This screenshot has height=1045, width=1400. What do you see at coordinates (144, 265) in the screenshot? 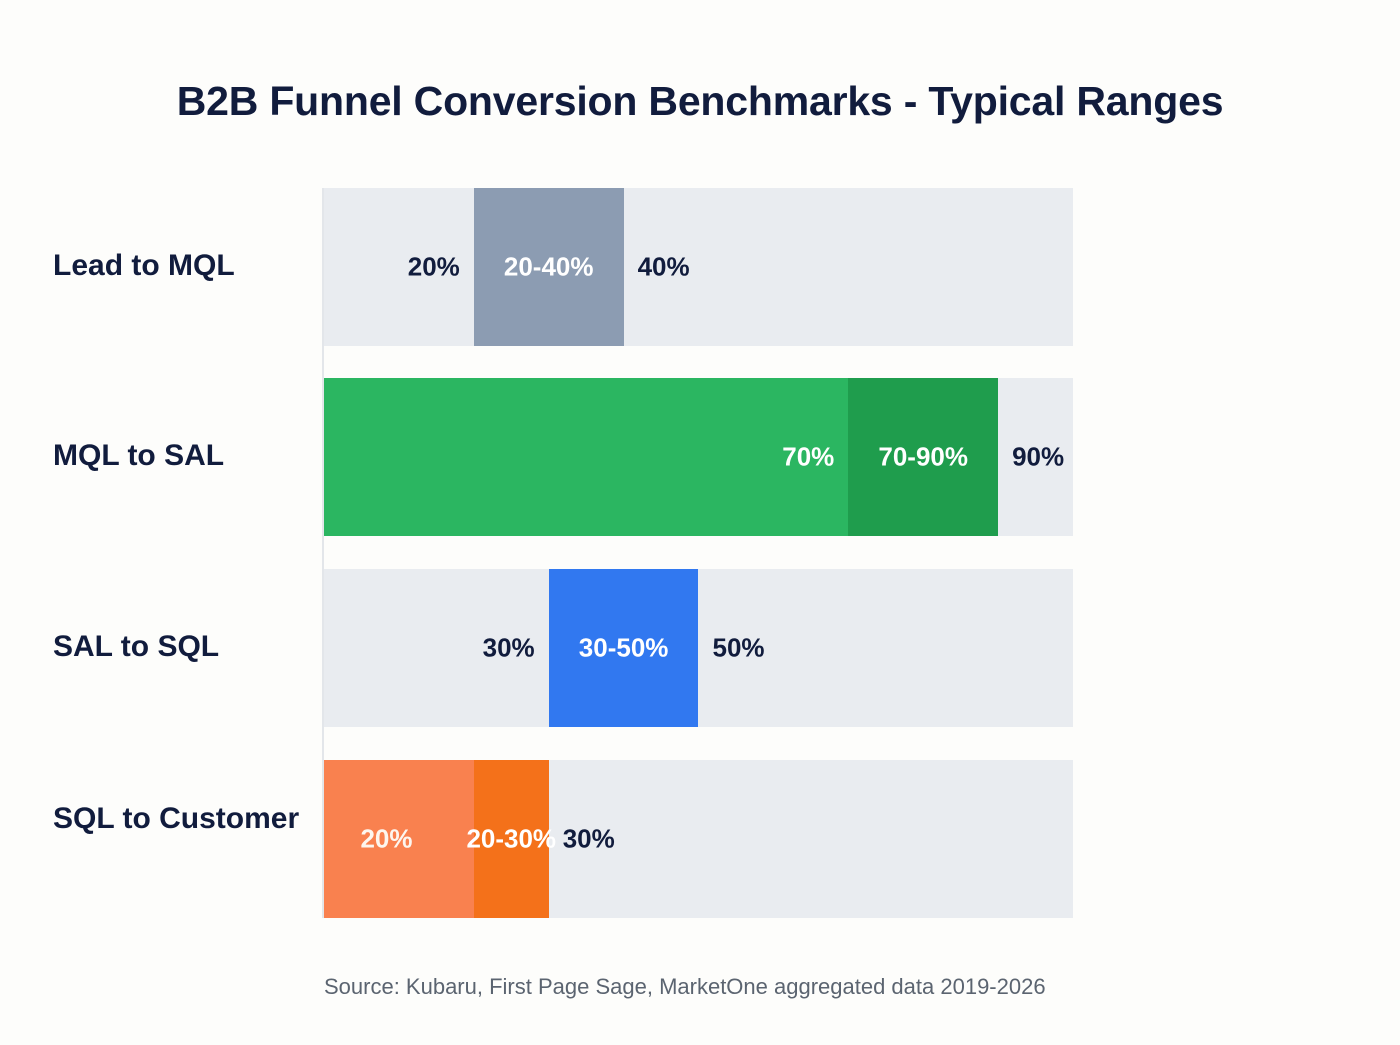
I see `category-label-text: Lead to MQL` at bounding box center [144, 265].